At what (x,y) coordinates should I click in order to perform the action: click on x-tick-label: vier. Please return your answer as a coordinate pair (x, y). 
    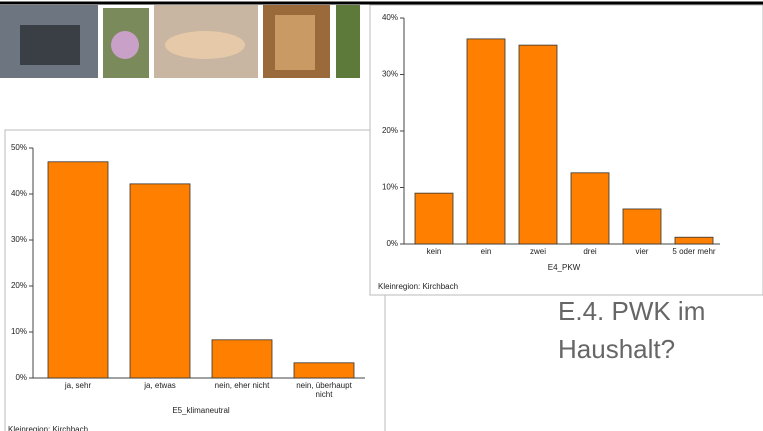
    Looking at the image, I should click on (642, 251).